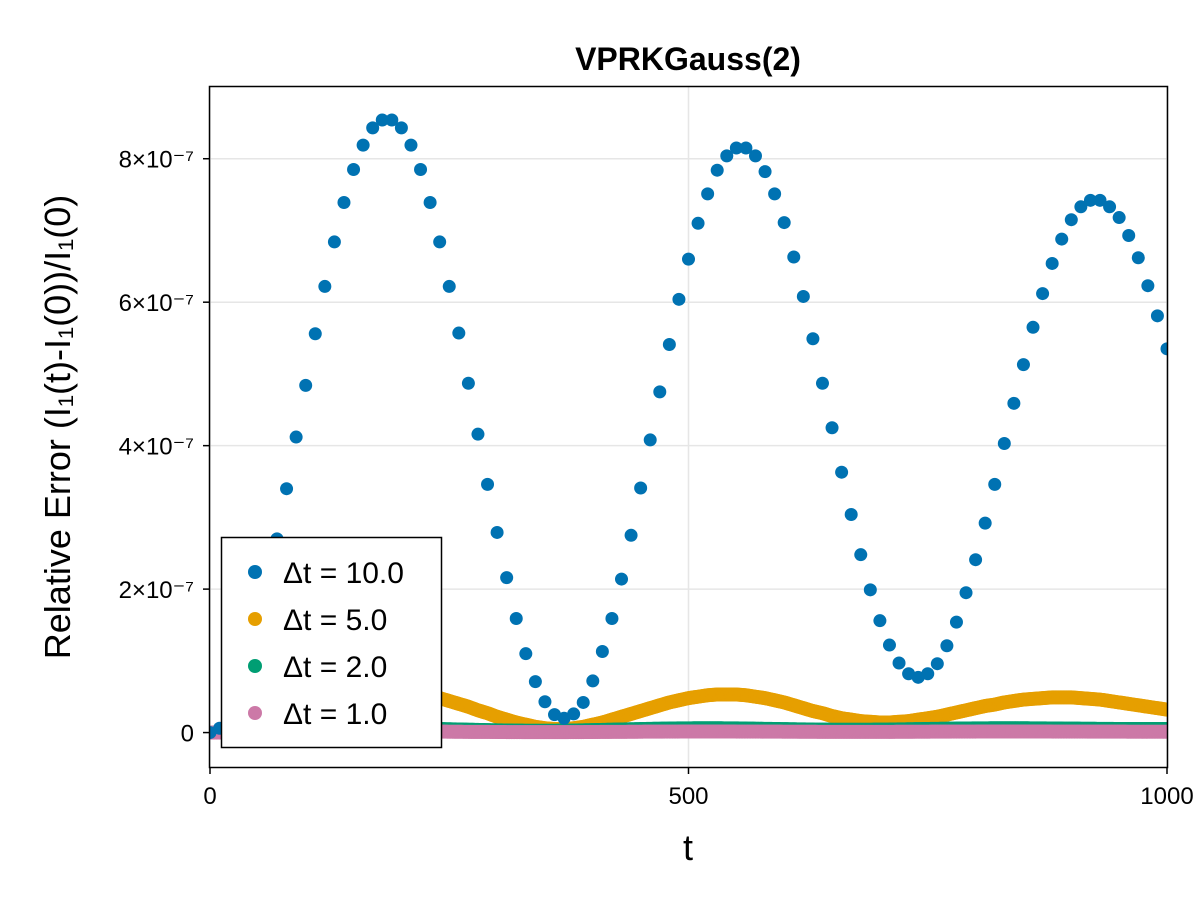  I want to click on y-tick-label: 6×10⁻⁷, so click(156, 303).